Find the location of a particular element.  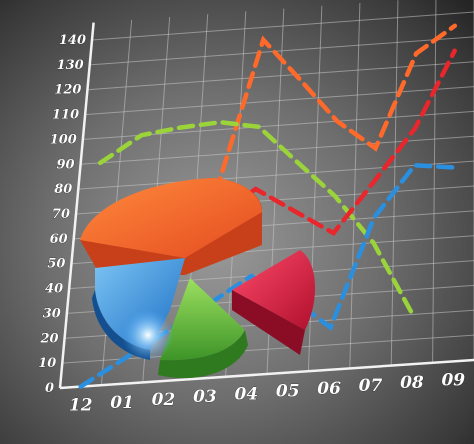

y-tick-label: 30 is located at coordinates (52, 313).